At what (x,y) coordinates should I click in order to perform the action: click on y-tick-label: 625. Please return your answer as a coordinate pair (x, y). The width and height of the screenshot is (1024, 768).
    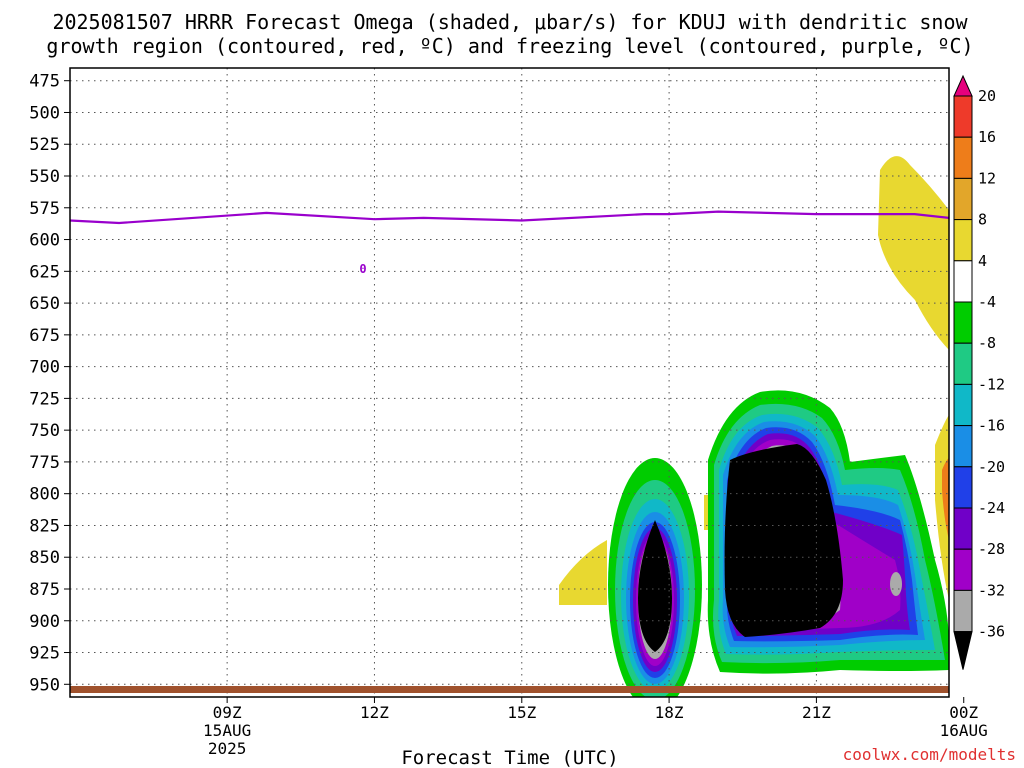
    Looking at the image, I should click on (44, 272).